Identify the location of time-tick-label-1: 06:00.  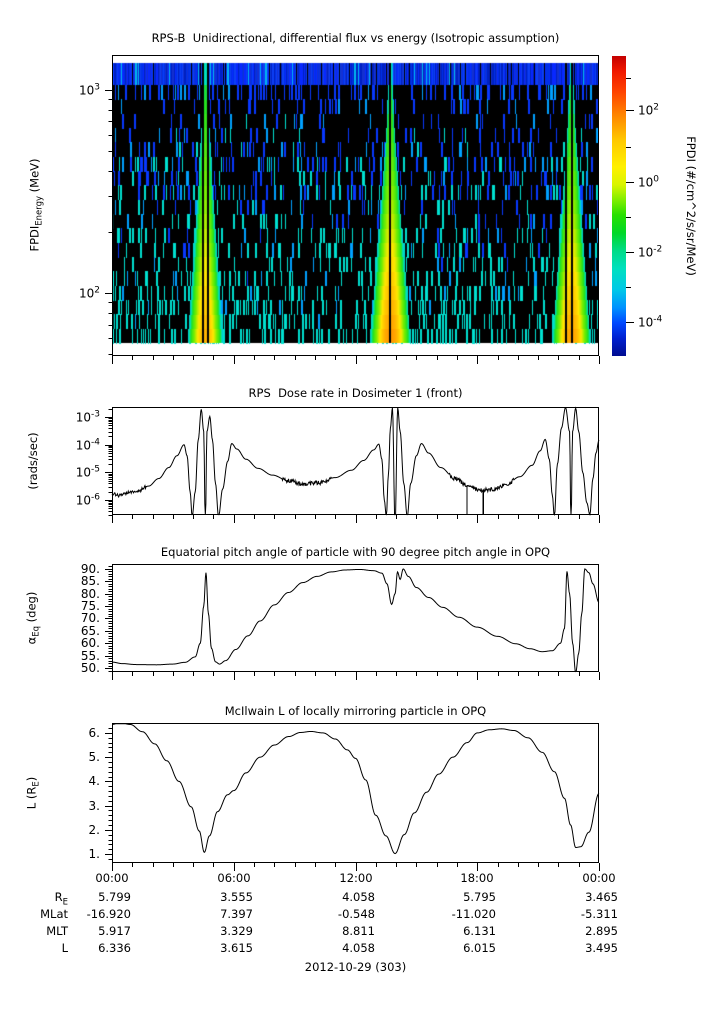
(234, 878).